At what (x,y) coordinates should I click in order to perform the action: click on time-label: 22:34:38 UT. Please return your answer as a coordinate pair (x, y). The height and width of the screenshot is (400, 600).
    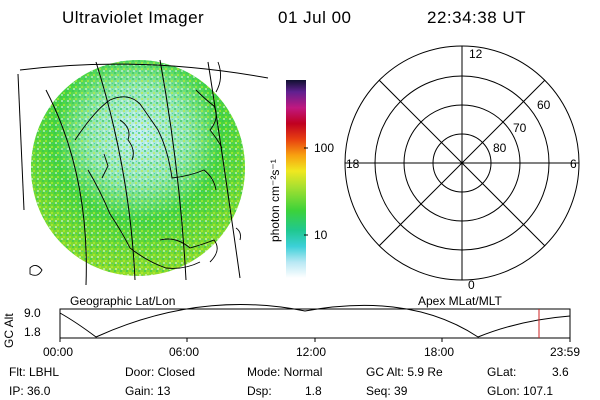
    Looking at the image, I should click on (477, 17).